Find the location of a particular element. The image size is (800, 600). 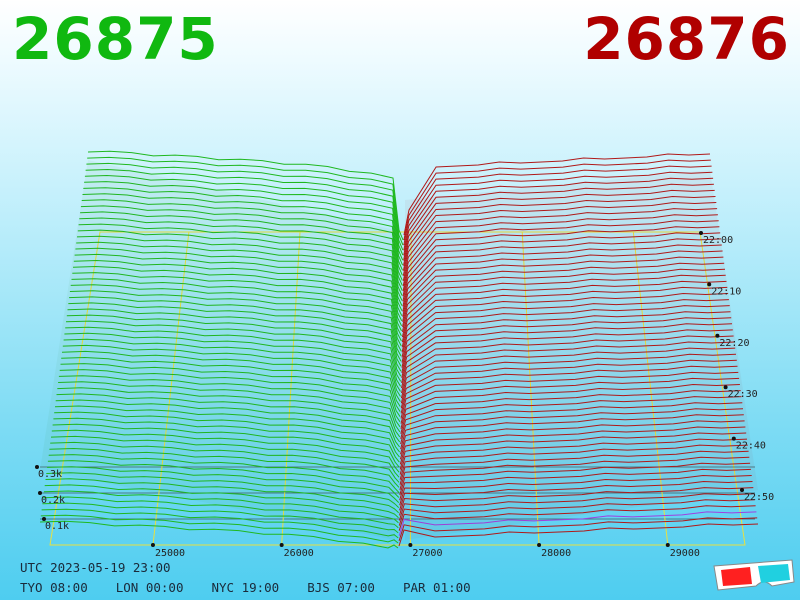

depth-tick-label: 0.1k is located at coordinates (57, 526).